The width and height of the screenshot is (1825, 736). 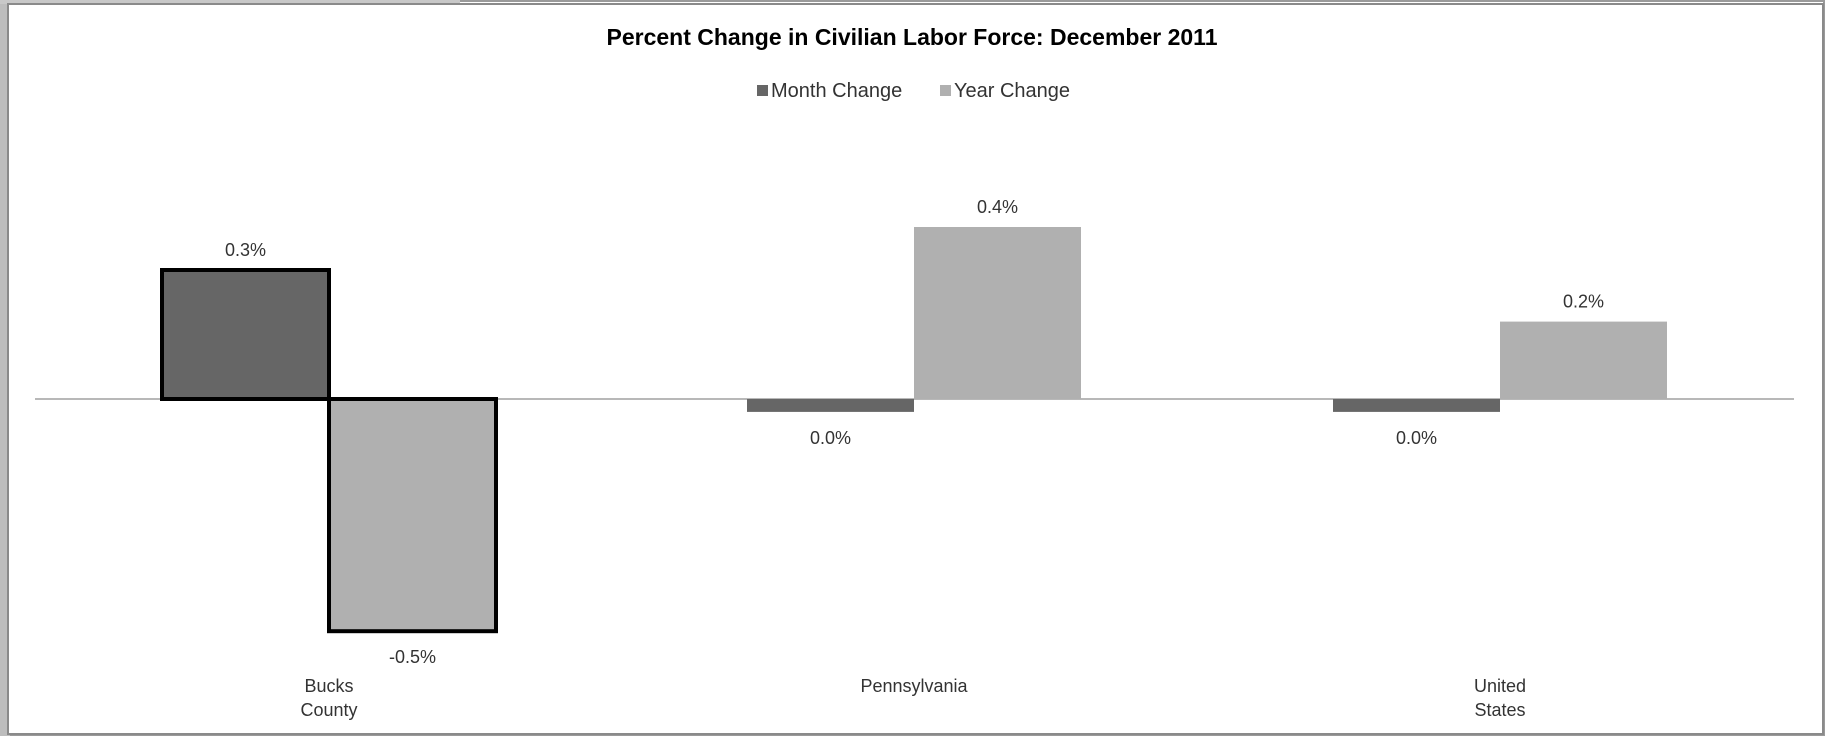 I want to click on bar-month-change-bucks-county, so click(x=245, y=334).